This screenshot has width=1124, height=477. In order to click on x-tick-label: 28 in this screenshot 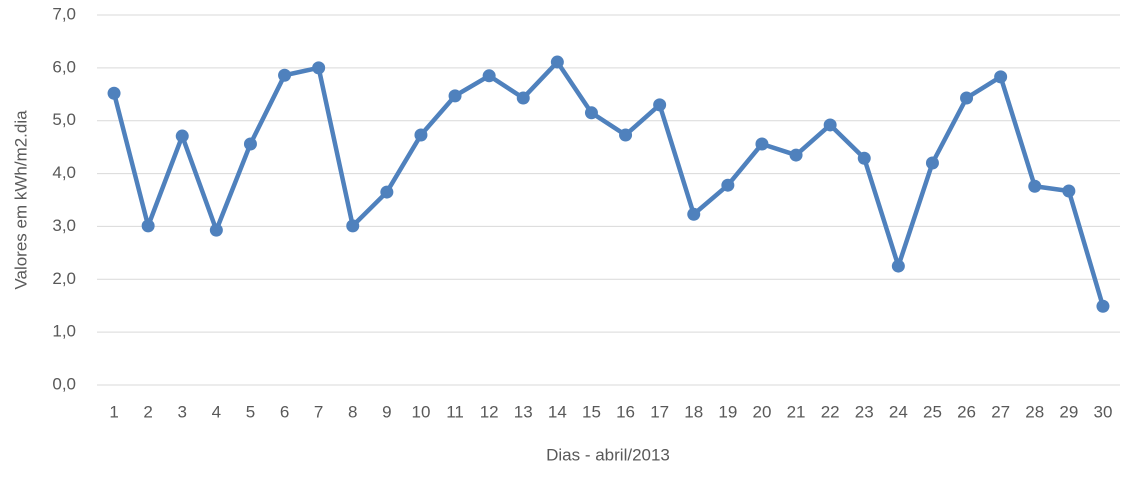, I will do `click(1034, 411)`.